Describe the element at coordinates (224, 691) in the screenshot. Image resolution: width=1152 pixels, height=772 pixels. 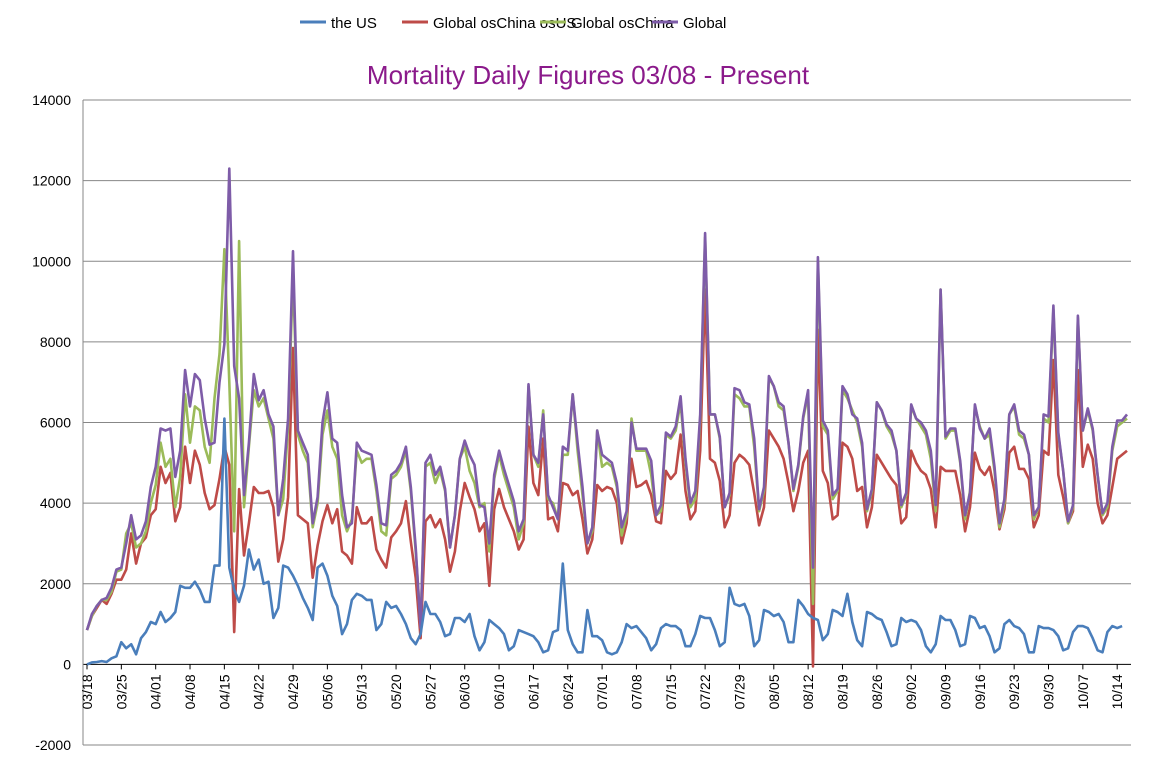
I see `x-tick-label: 04/15` at that location.